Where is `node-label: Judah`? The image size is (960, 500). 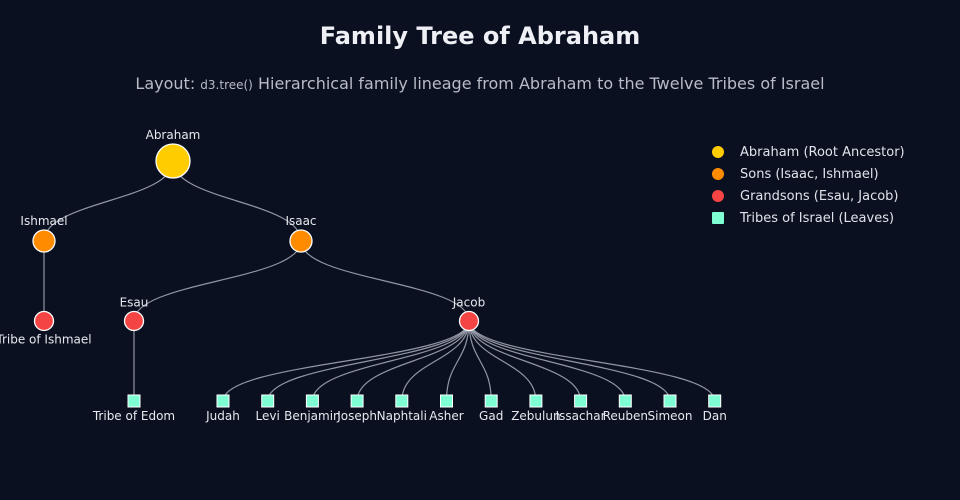
node-label: Judah is located at coordinates (222, 416).